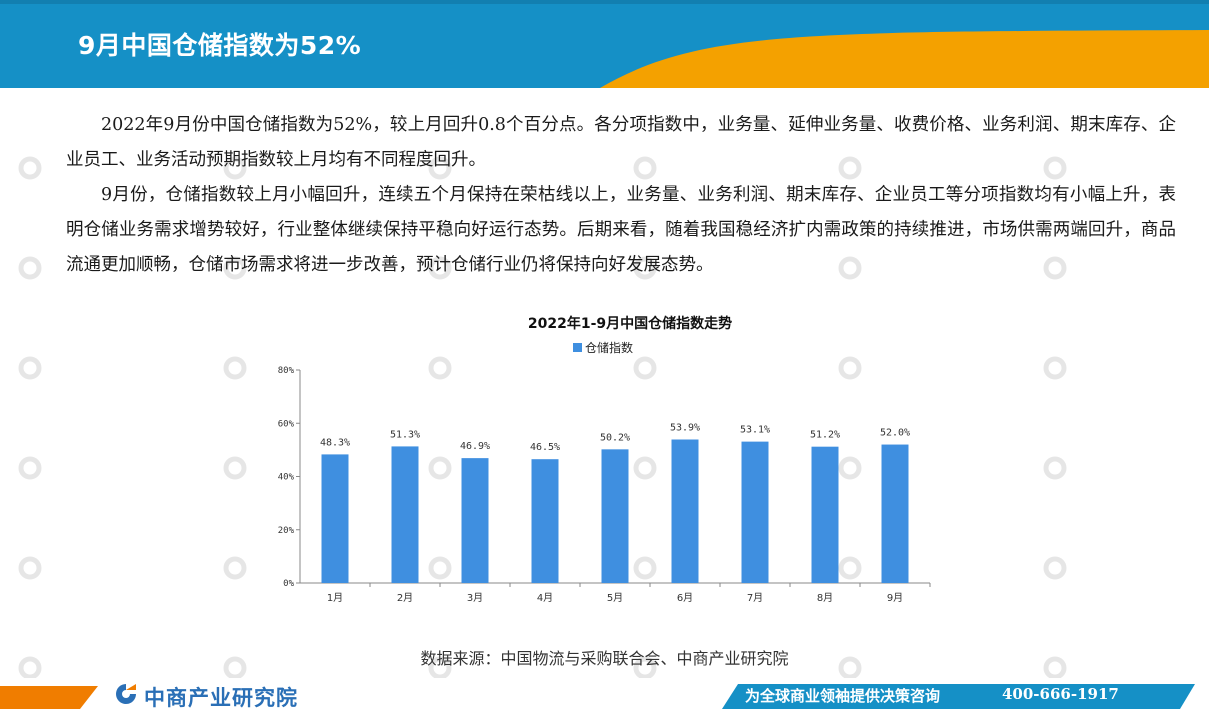 The image size is (1209, 718). Describe the element at coordinates (286, 424) in the screenshot. I see `y-tick-label: 60%` at that location.